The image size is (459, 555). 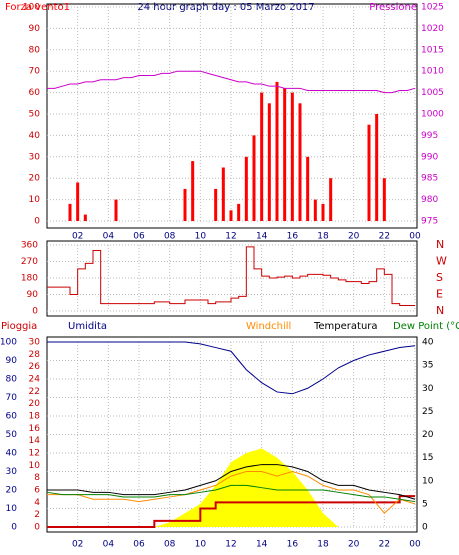 I want to click on y2-tick-label: 40, so click(x=428, y=343).